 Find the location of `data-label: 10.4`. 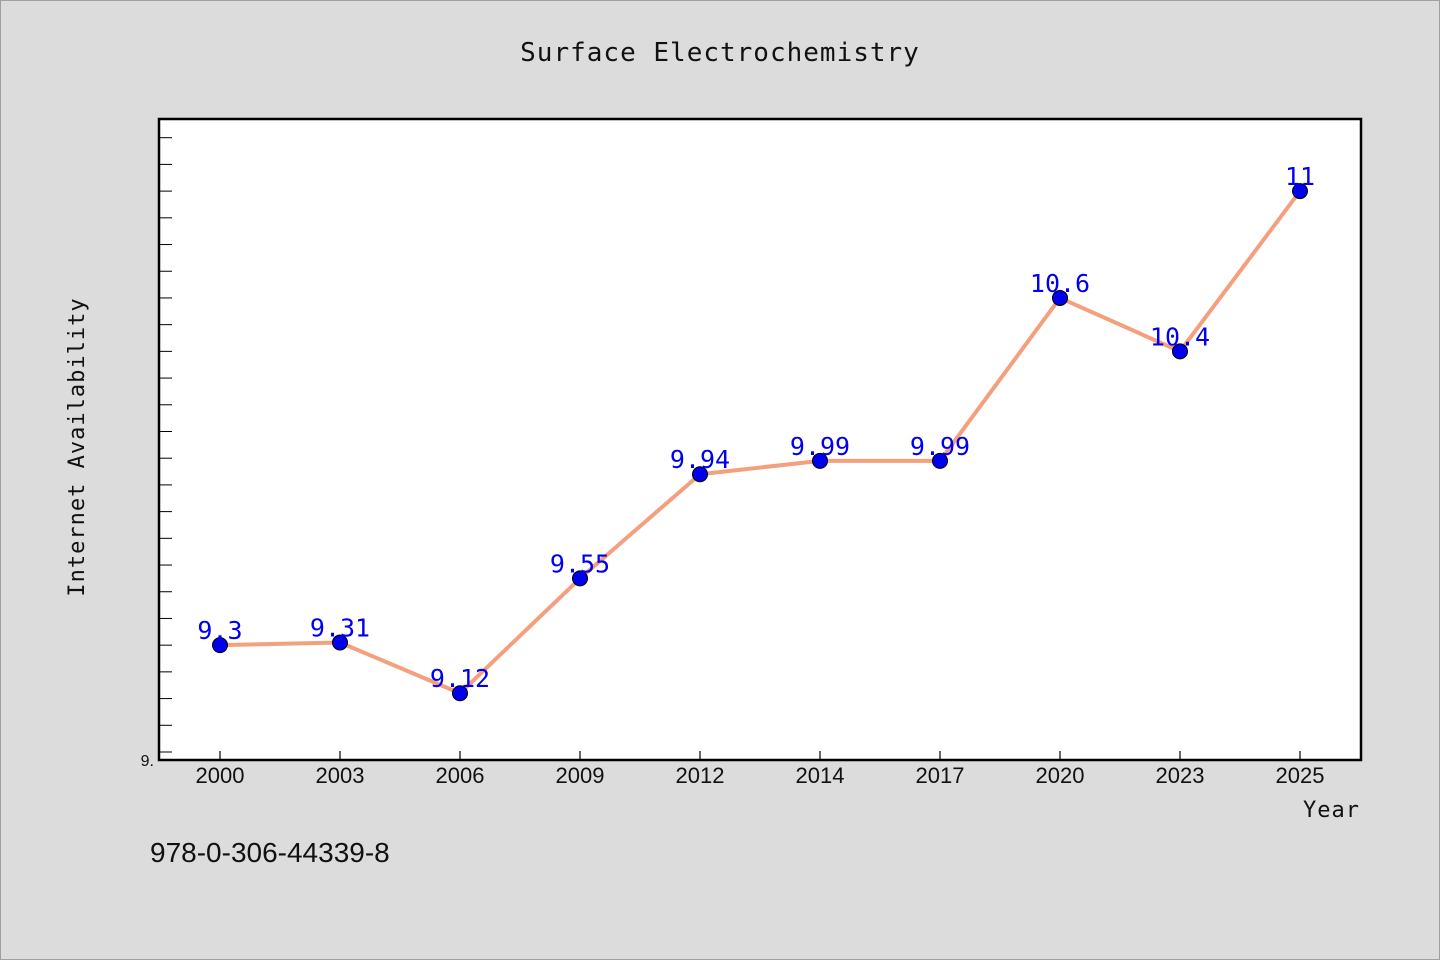

data-label: 10.4 is located at coordinates (1180, 336).